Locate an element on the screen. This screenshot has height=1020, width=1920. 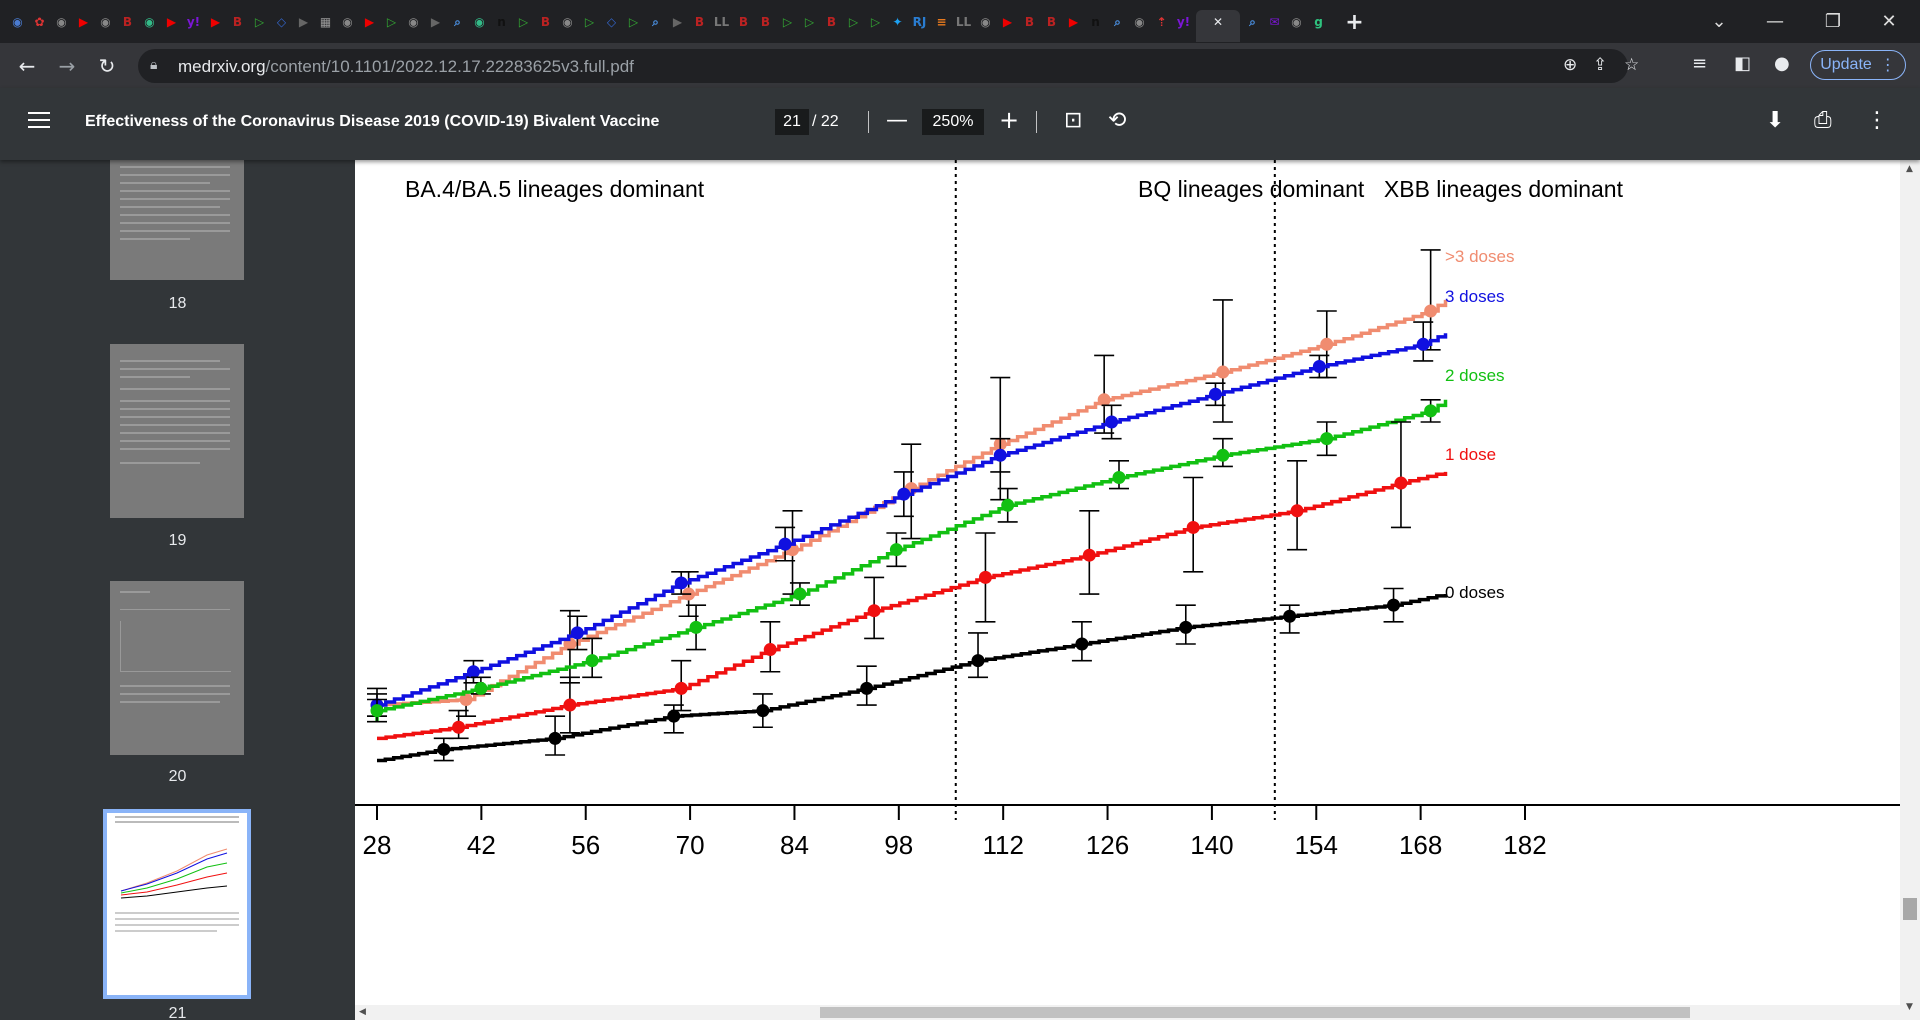
tab-favicon-icon: ✿ is located at coordinates (39, 22).